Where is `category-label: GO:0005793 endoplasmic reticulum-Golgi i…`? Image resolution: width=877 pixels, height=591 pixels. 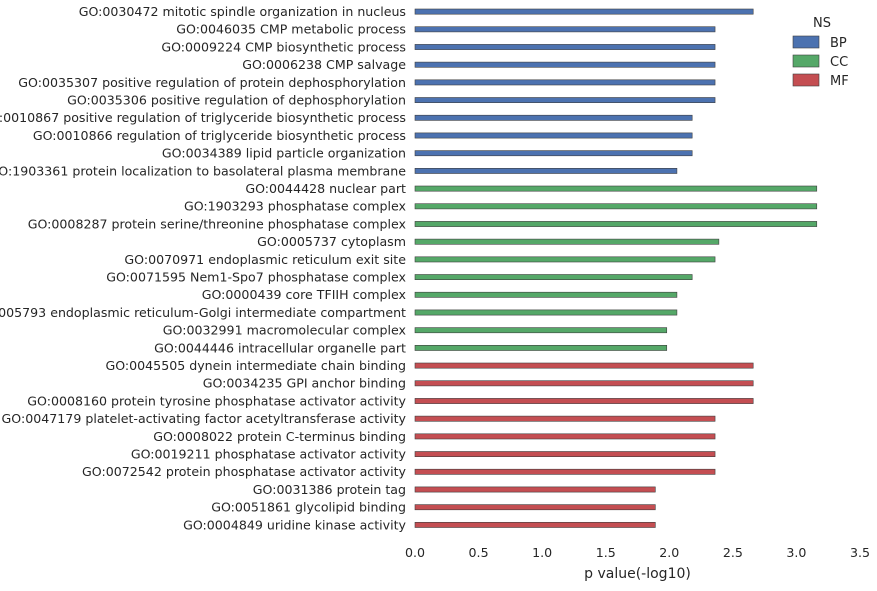 category-label: GO:0005793 endoplasmic reticulum-Golgi i… is located at coordinates (203, 312).